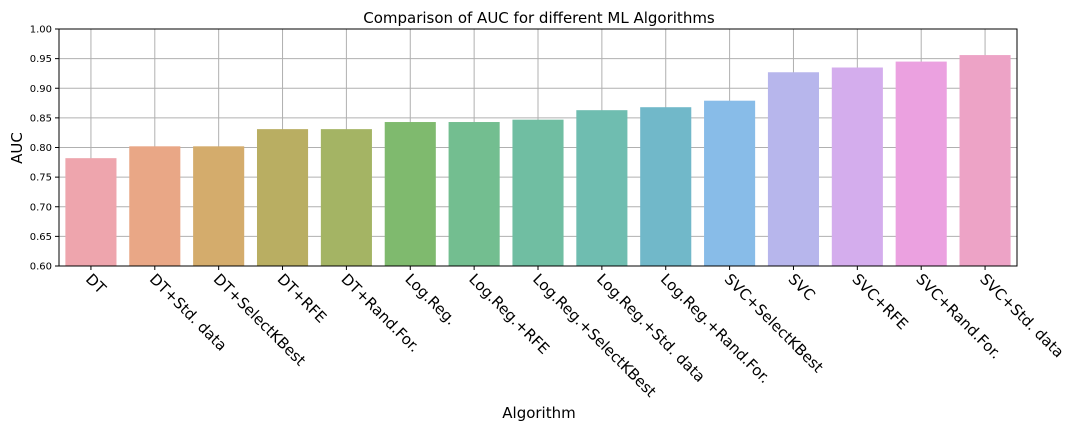 This screenshot has height=432, width=1080. What do you see at coordinates (651, 328) in the screenshot?
I see `x-tick-label: Log.Reg.+Std. data` at bounding box center [651, 328].